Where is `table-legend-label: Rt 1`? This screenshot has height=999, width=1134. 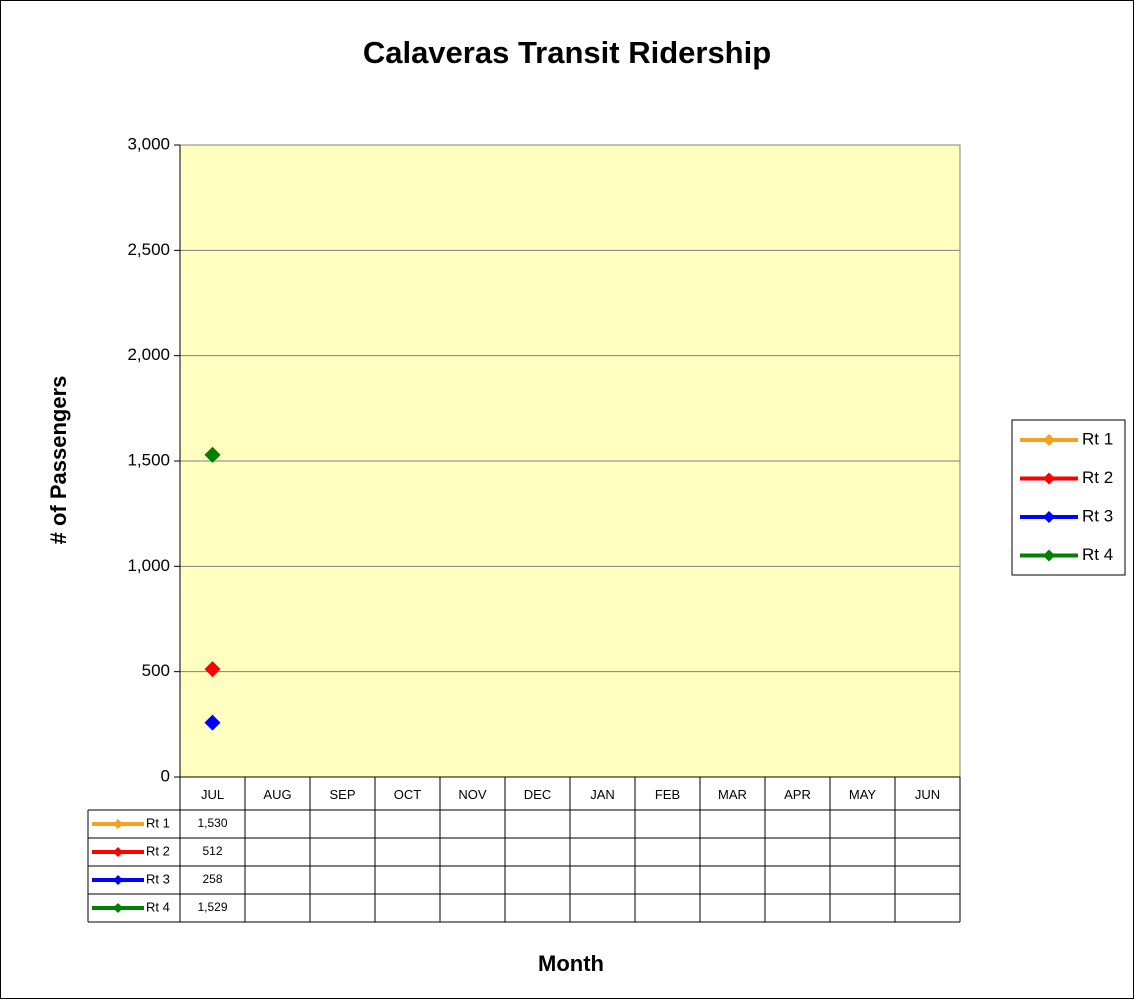
table-legend-label: Rt 1 is located at coordinates (158, 822).